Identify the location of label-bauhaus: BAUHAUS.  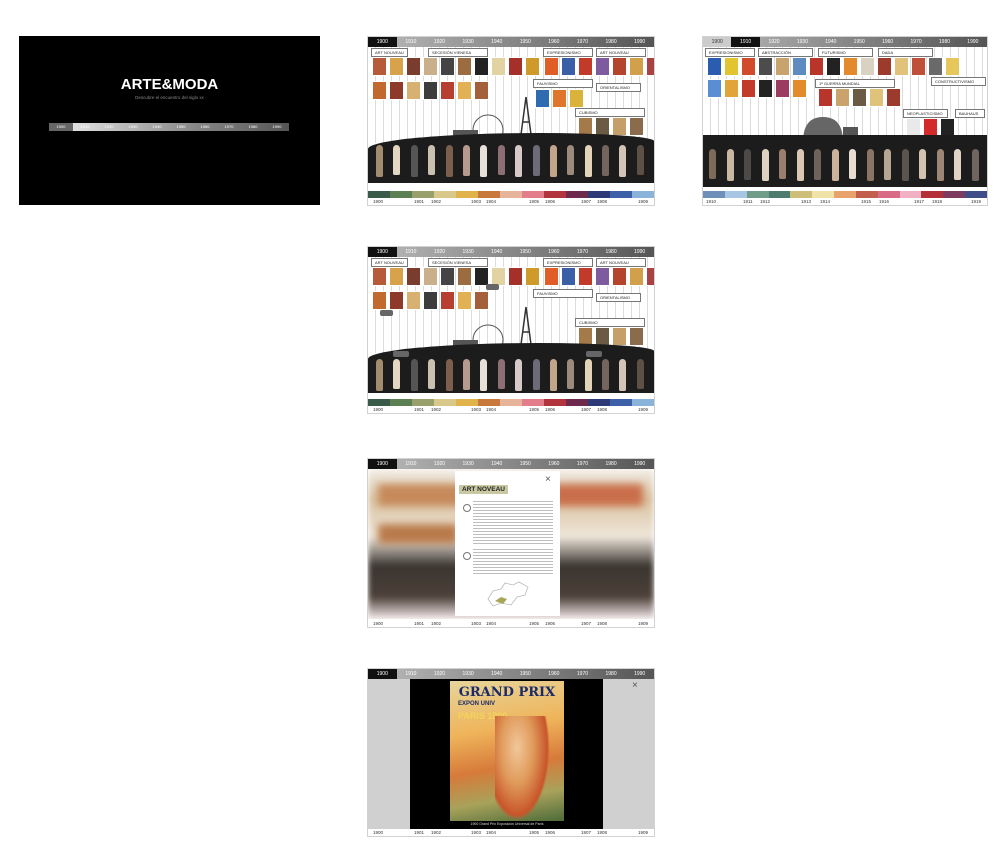
(970, 113).